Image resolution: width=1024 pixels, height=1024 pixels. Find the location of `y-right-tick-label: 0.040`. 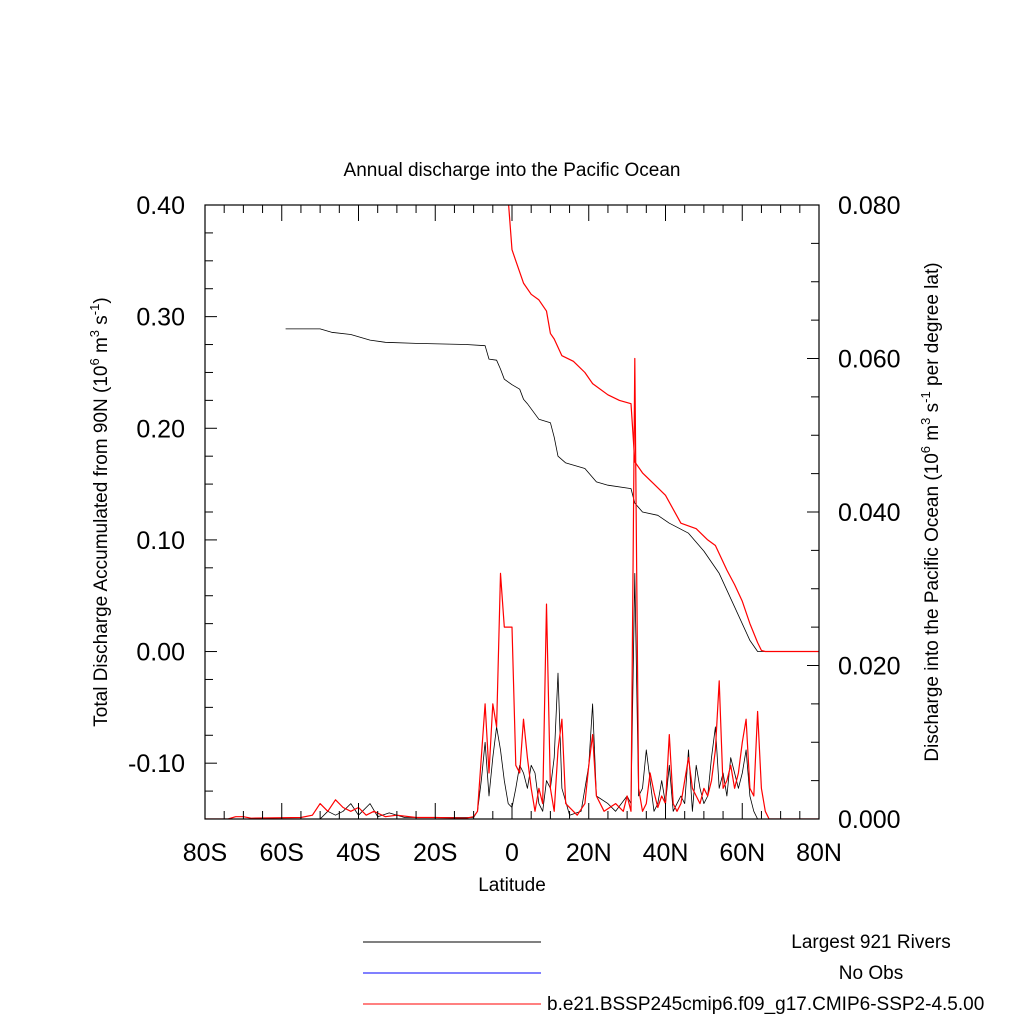

y-right-tick-label: 0.040 is located at coordinates (869, 513).